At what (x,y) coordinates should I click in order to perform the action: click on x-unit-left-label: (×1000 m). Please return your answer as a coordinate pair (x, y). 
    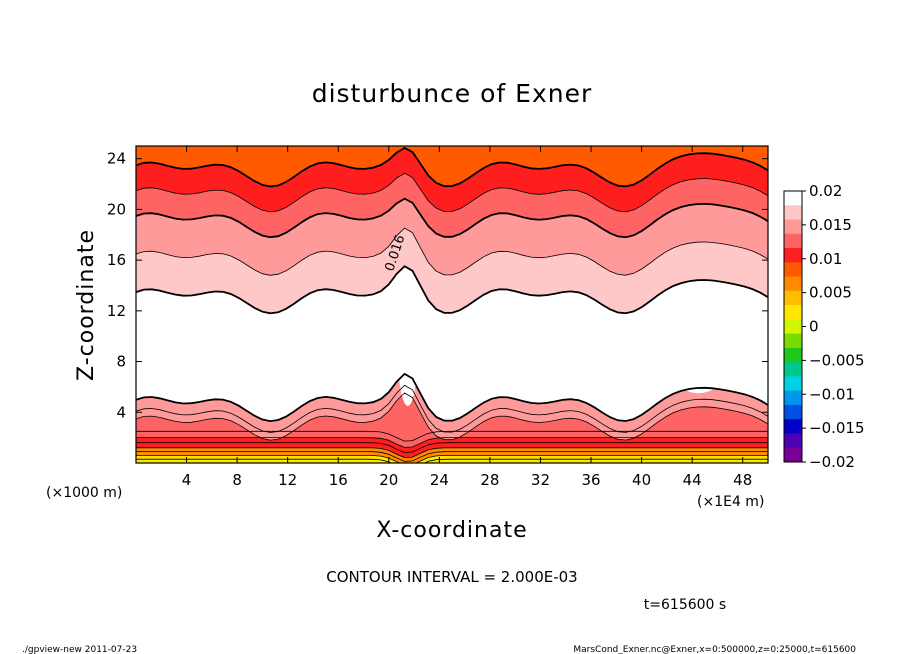
    Looking at the image, I should click on (84, 493).